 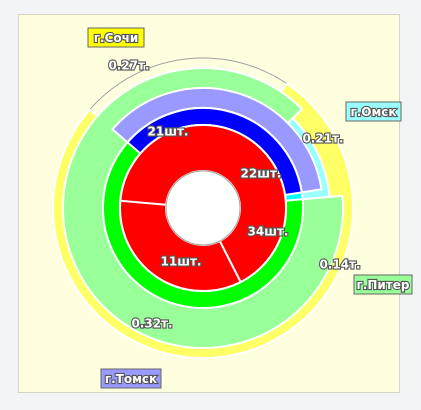 What do you see at coordinates (128, 66) in the screenshot?
I see `outer-value-label-sochi: 0.27т.` at bounding box center [128, 66].